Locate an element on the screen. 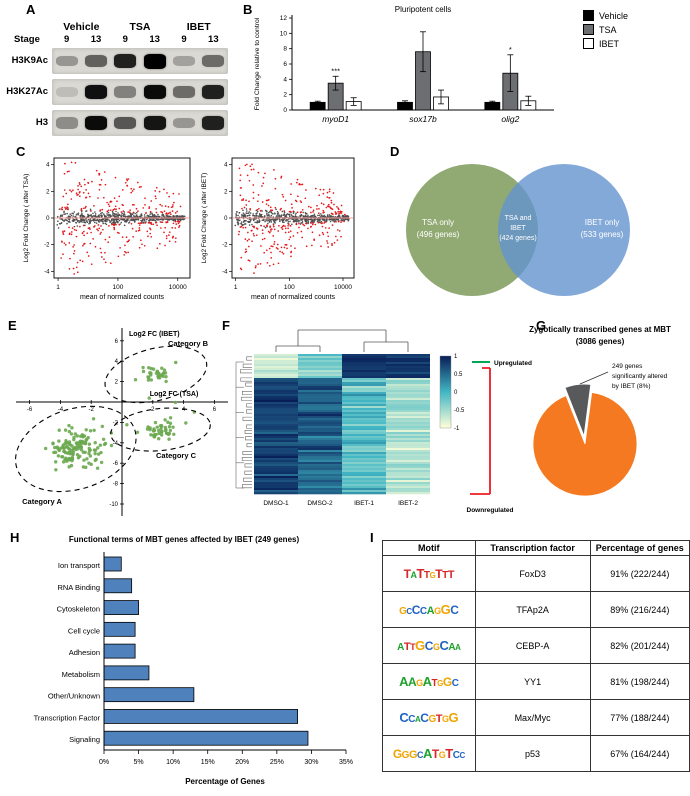 This screenshot has height=796, width=690. h-category-label: Signaling is located at coordinates (84, 739).